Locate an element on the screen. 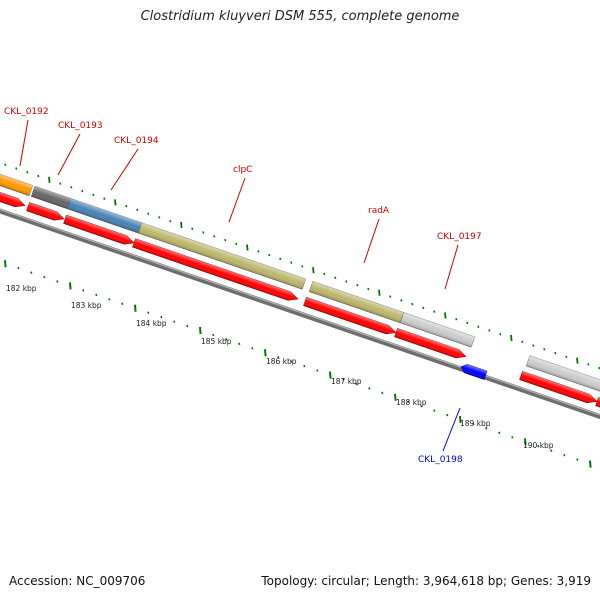  kbp-label: 189 kbp is located at coordinates (475, 423).